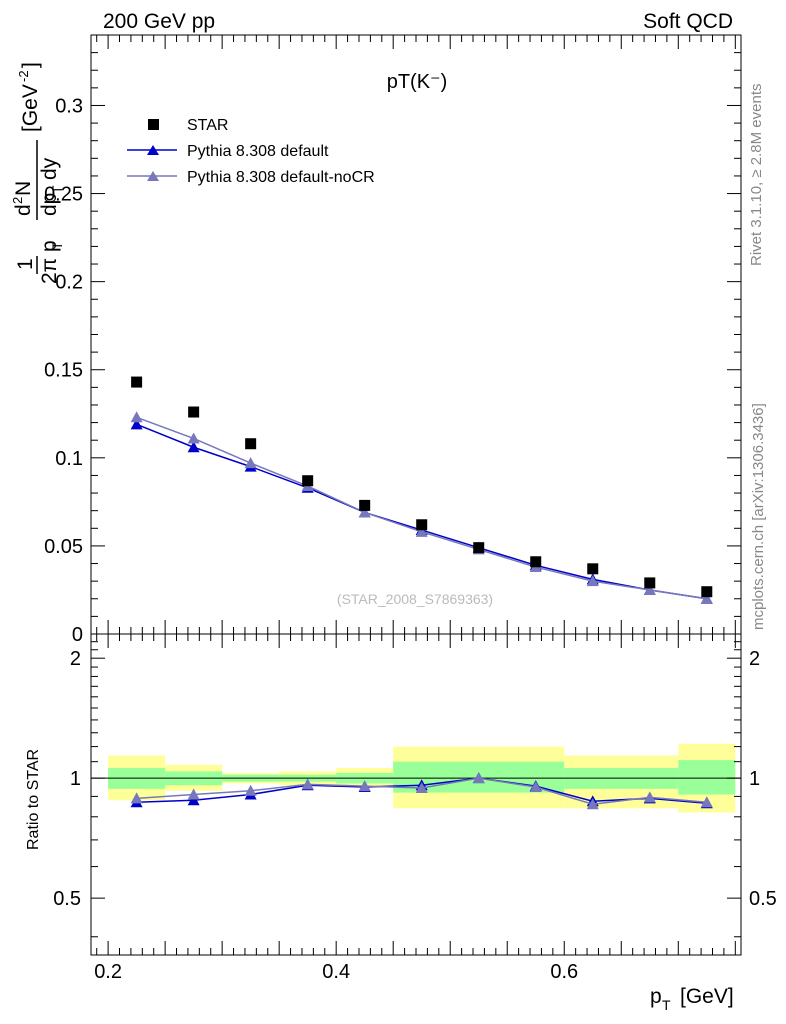 Image resolution: width=786 pixels, height=1024 pixels. Describe the element at coordinates (17, 200) in the screenshot. I see `svg-text: 2` at that location.